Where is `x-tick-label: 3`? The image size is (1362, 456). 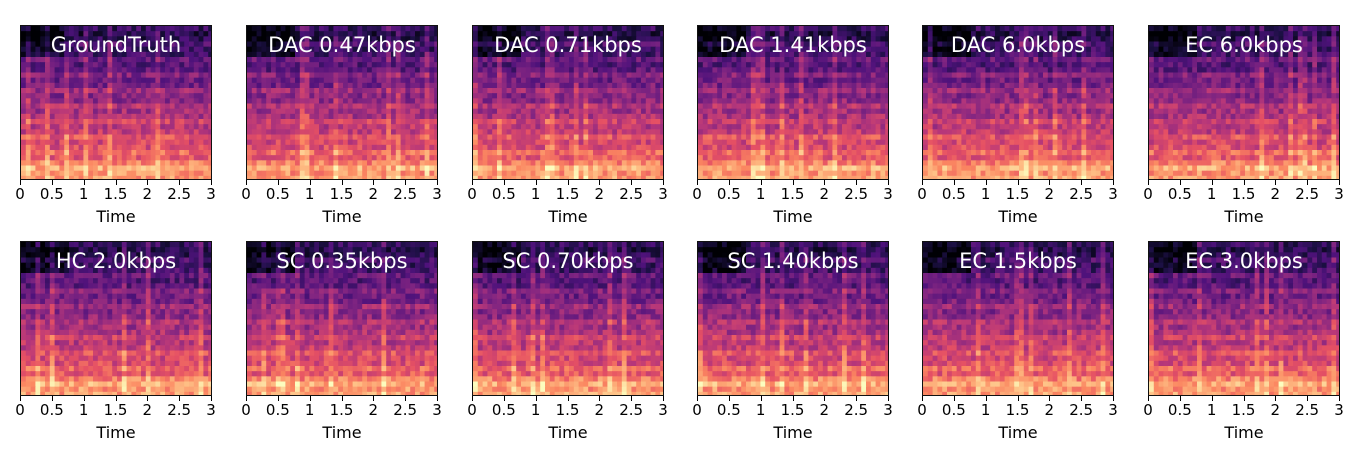
x-tick-label: 3 is located at coordinates (663, 194).